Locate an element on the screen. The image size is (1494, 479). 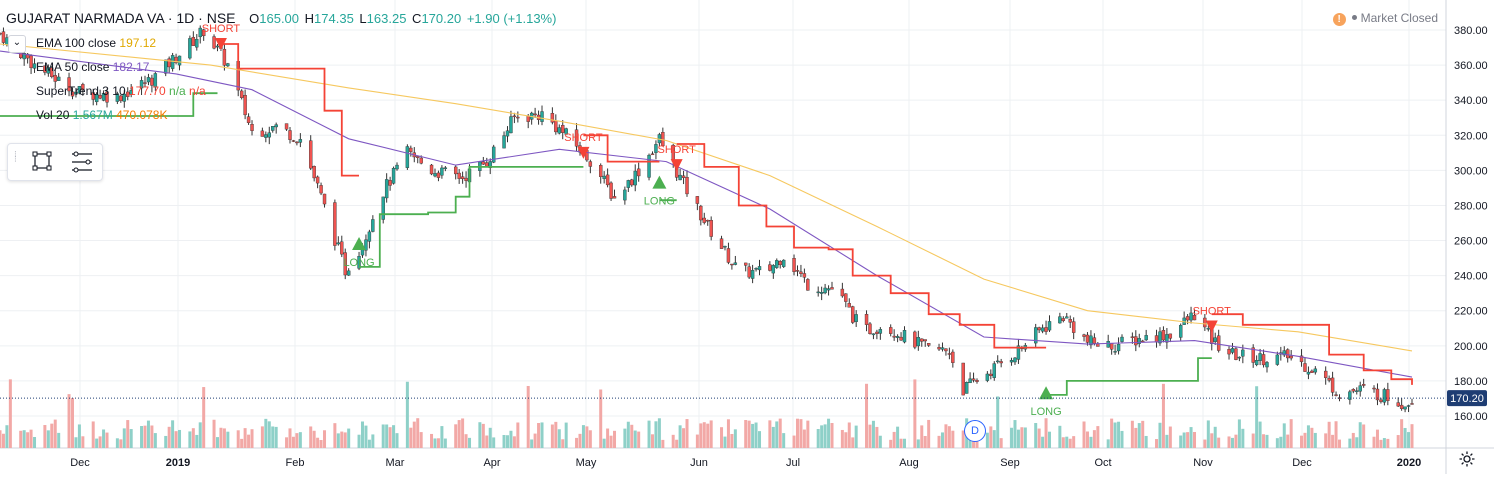
rectangle-tool-icon is located at coordinates (42, 161).